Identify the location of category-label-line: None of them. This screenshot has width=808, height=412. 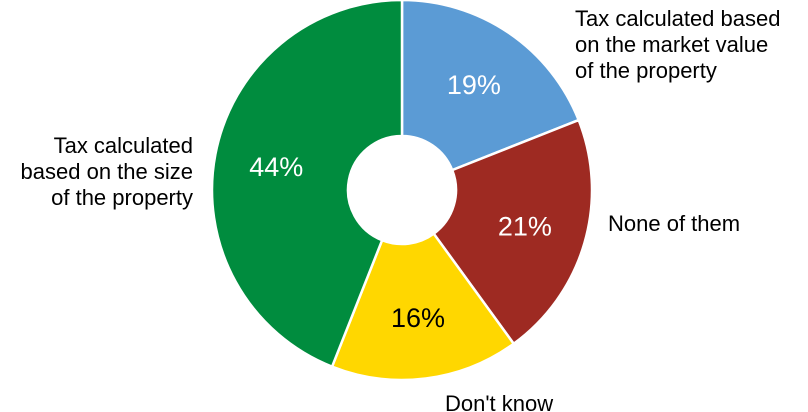
(674, 223).